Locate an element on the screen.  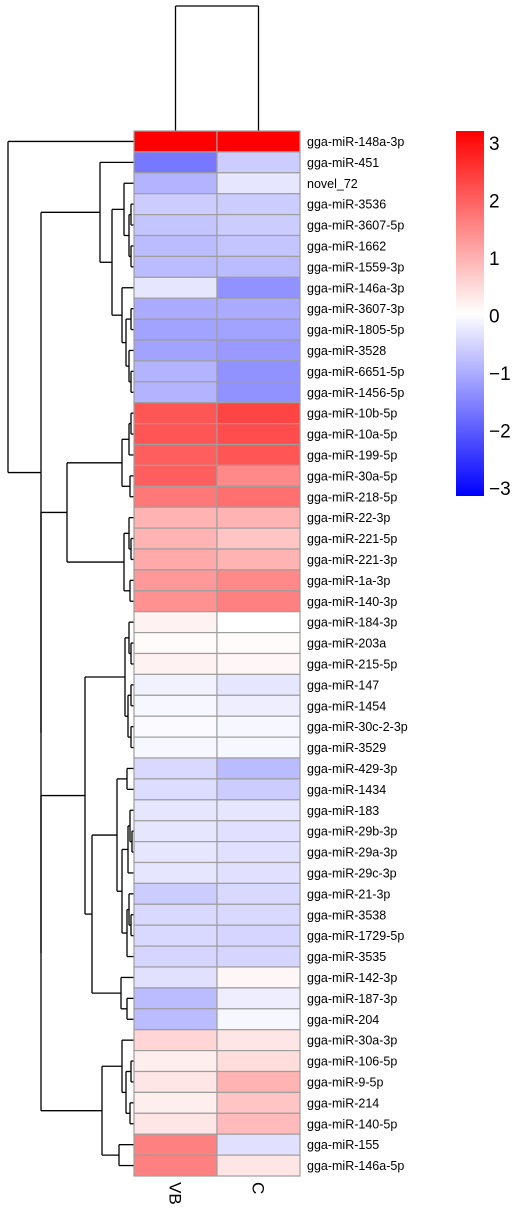
row-label: gga-miR-140-5p is located at coordinates (352, 1124).